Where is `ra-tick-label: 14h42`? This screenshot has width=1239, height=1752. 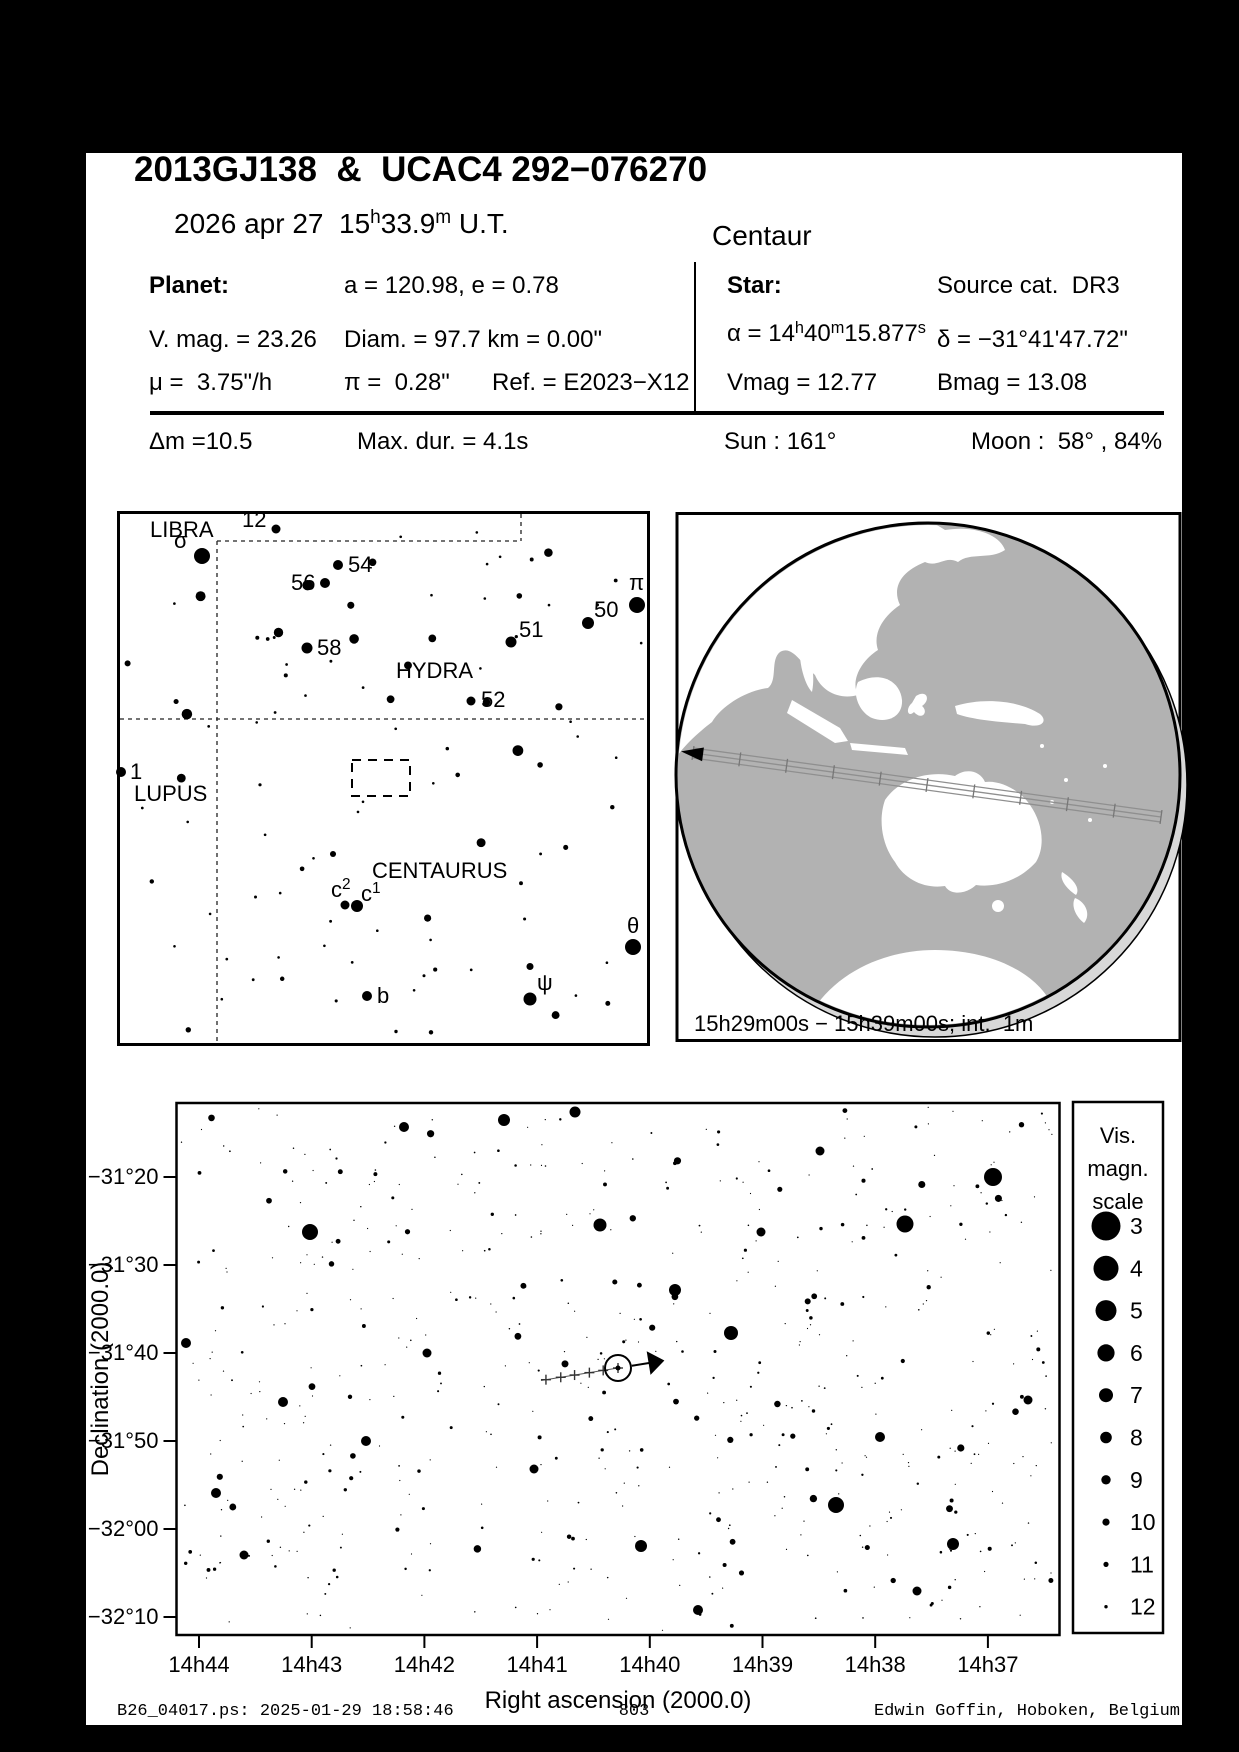 ra-tick-label: 14h42 is located at coordinates (424, 1664).